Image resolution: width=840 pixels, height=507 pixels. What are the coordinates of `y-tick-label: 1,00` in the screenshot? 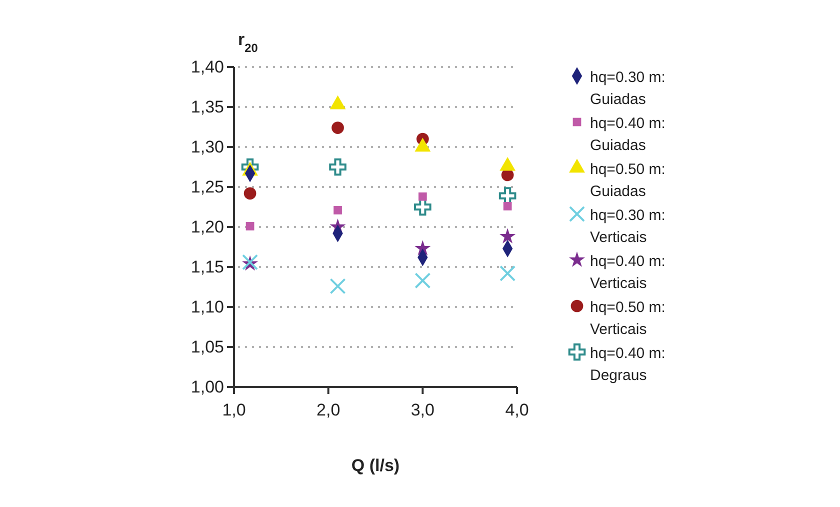 It's located at (207, 386).